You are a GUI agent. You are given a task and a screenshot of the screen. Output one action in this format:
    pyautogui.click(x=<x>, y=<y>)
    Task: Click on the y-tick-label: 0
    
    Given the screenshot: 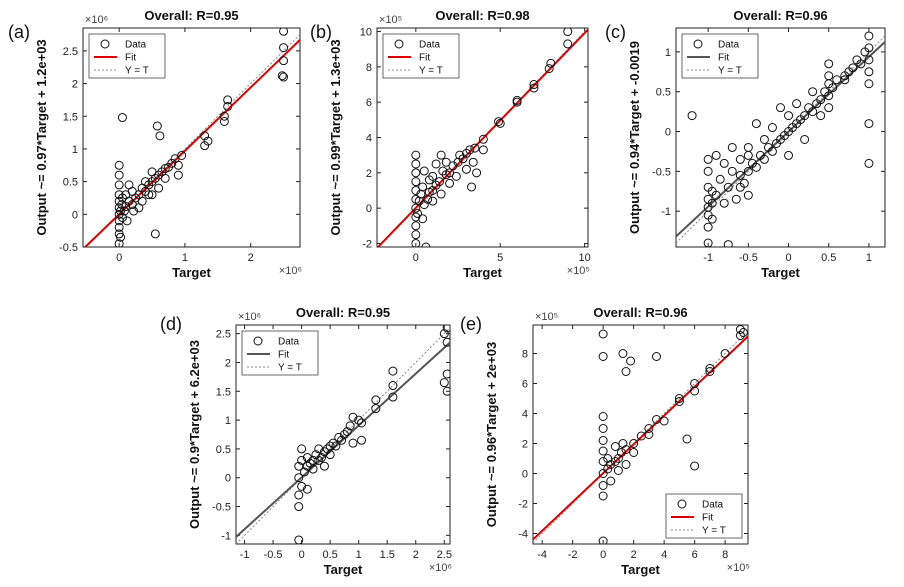 What is the action you would take?
    pyautogui.click(x=668, y=133)
    